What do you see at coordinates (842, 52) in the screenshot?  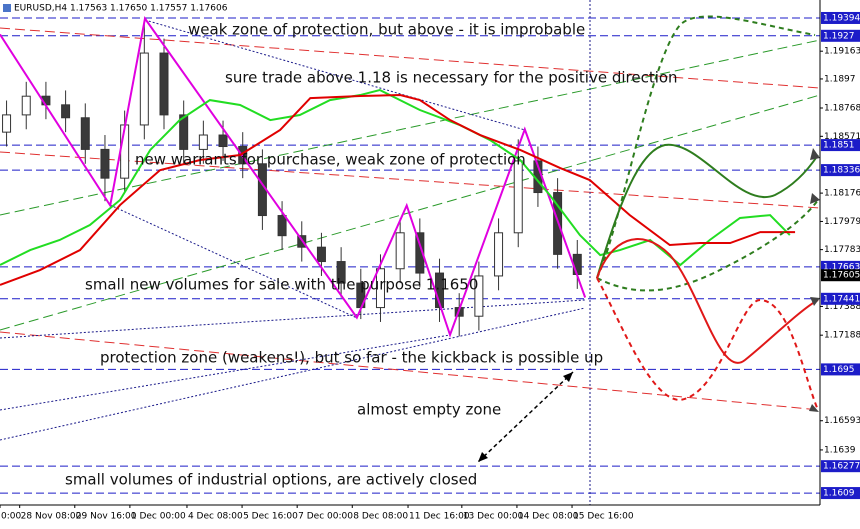 I see `y-tick-label: 1.19163` at bounding box center [842, 52].